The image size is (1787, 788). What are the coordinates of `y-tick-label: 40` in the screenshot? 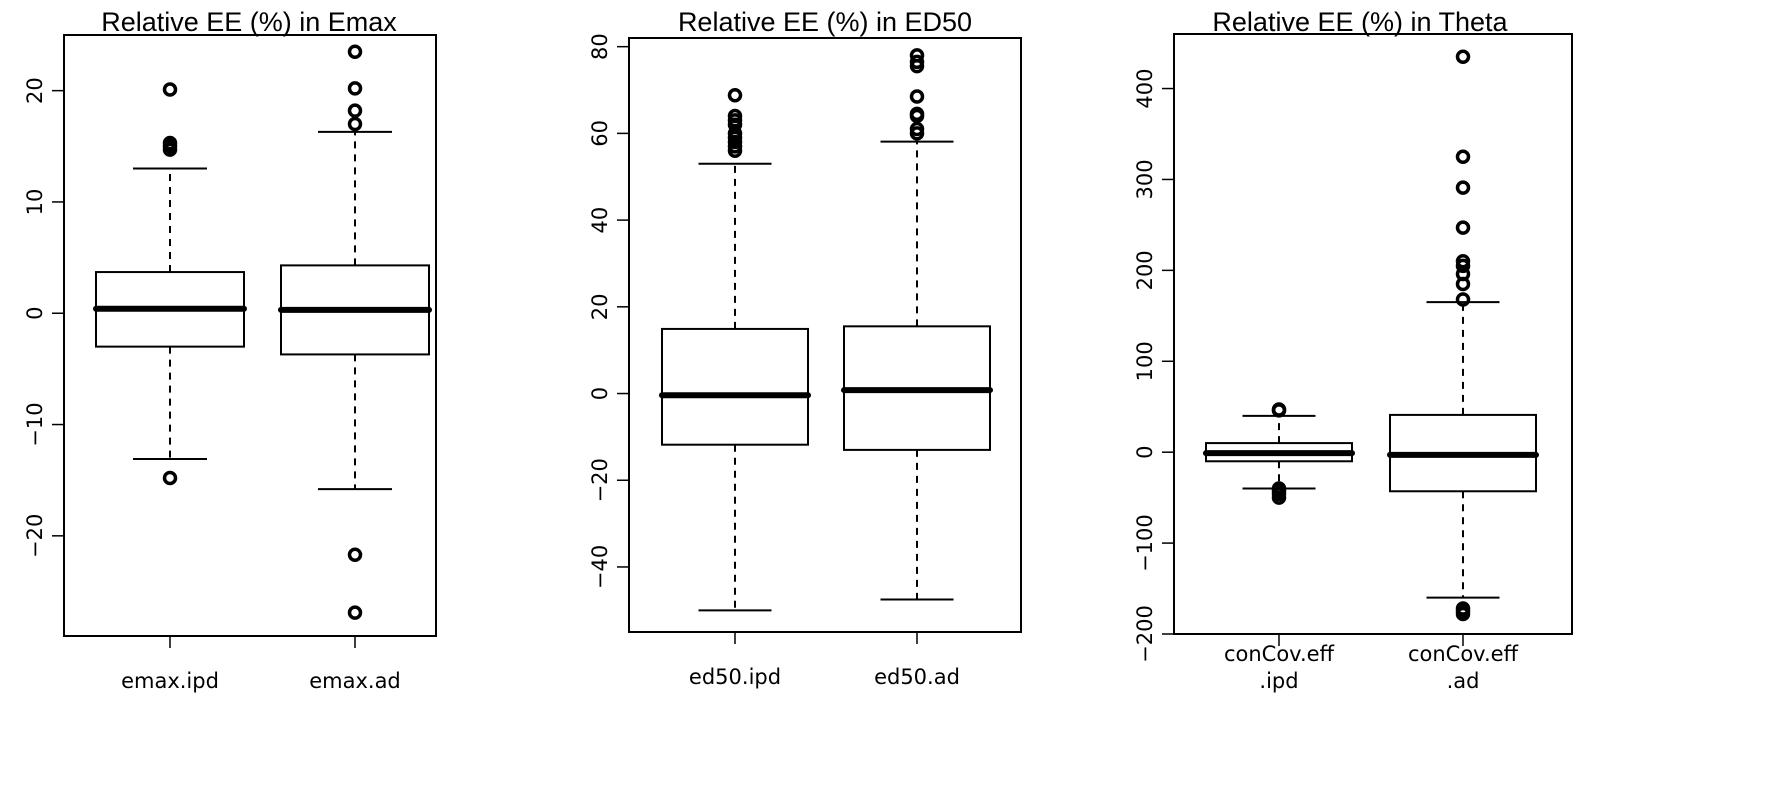 It's located at (600, 220).